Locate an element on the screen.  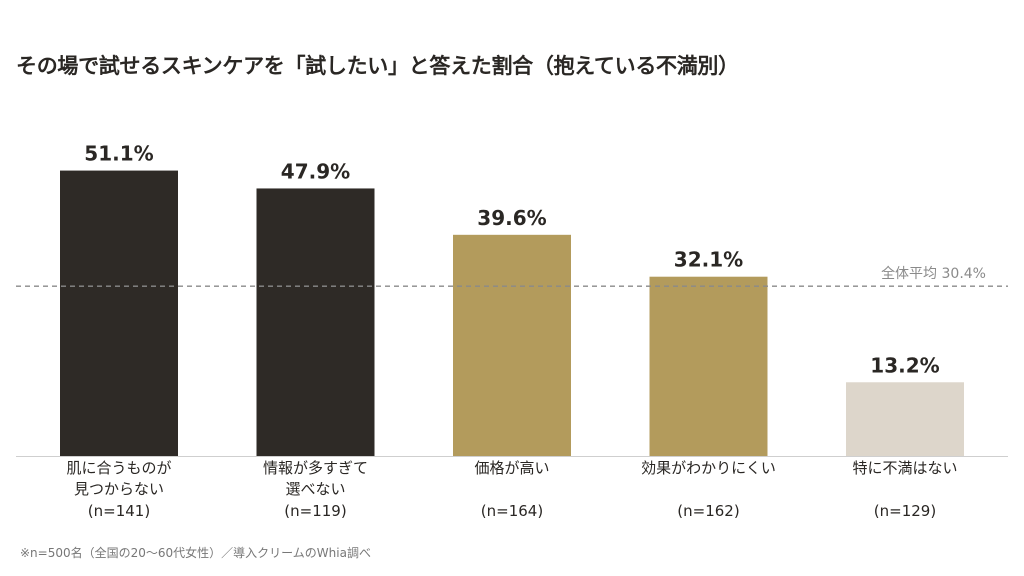
sample-size-label: (n=164) is located at coordinates (512, 511).